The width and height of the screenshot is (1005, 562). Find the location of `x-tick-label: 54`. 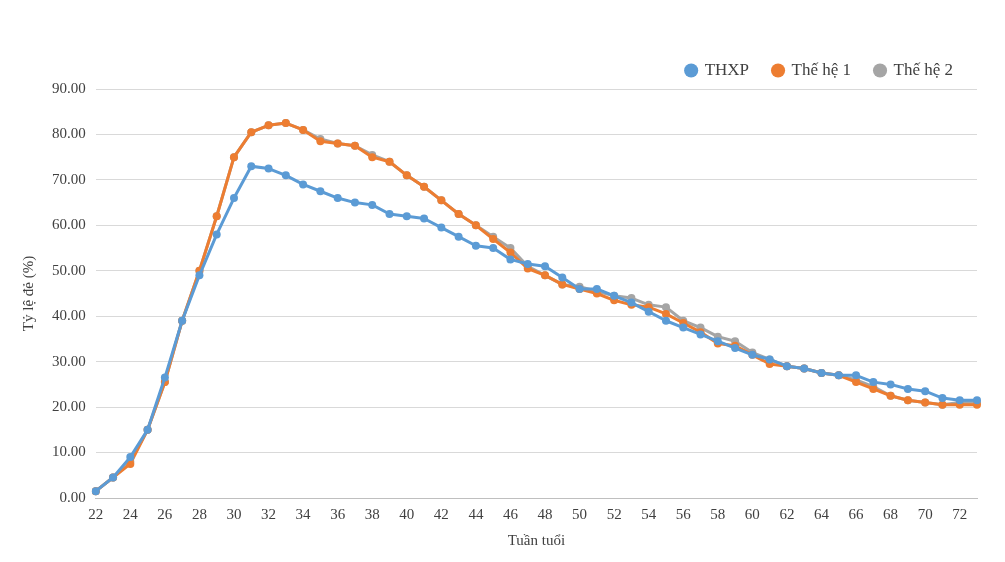

x-tick-label: 54 is located at coordinates (649, 513).